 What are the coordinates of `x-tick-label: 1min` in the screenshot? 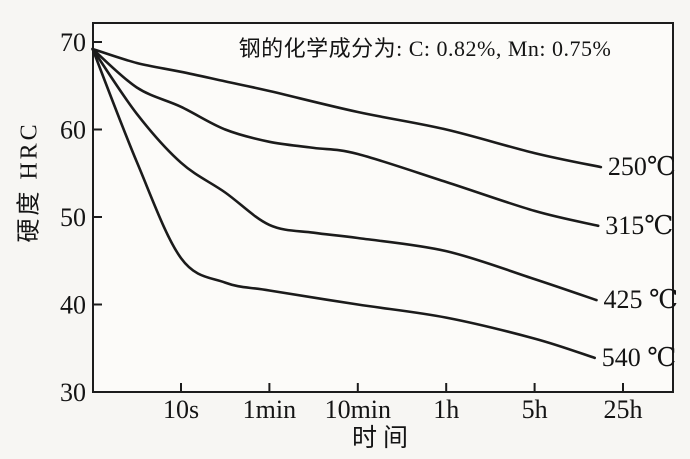 It's located at (269, 409).